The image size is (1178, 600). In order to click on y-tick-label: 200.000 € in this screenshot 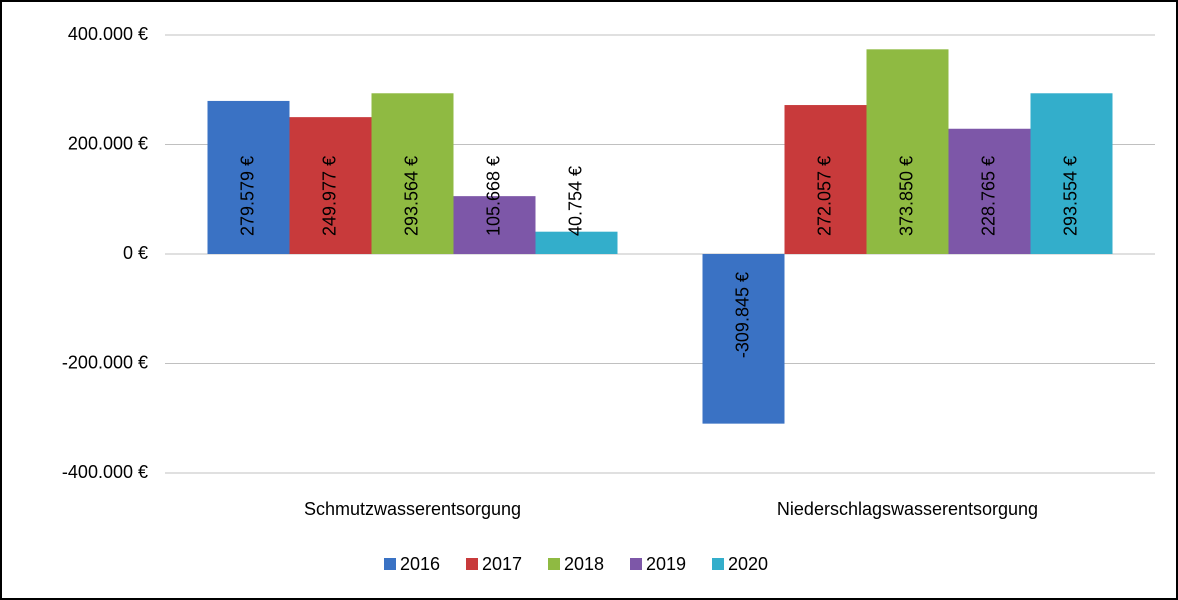, I will do `click(108, 143)`.